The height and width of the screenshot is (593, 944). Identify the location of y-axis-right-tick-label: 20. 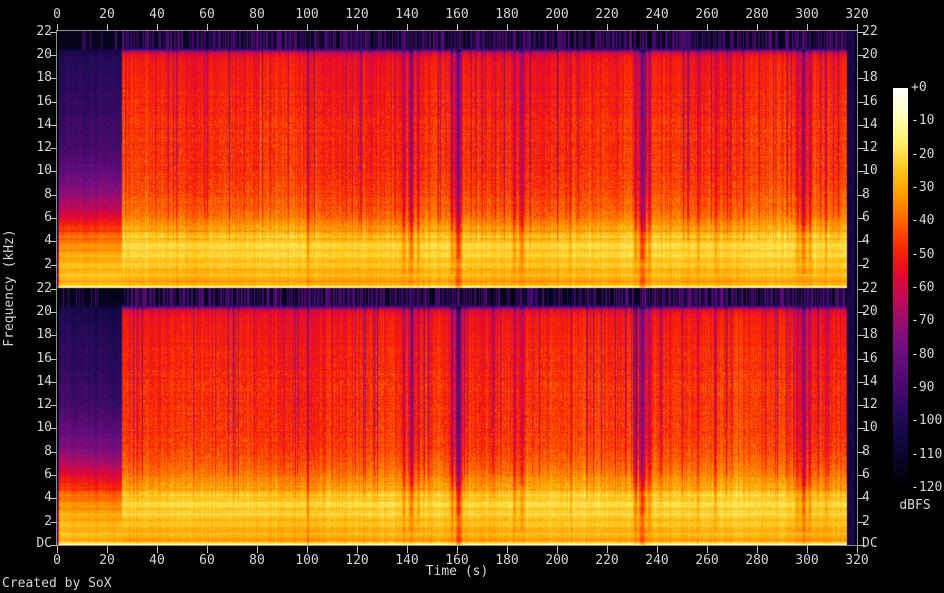
(870, 311).